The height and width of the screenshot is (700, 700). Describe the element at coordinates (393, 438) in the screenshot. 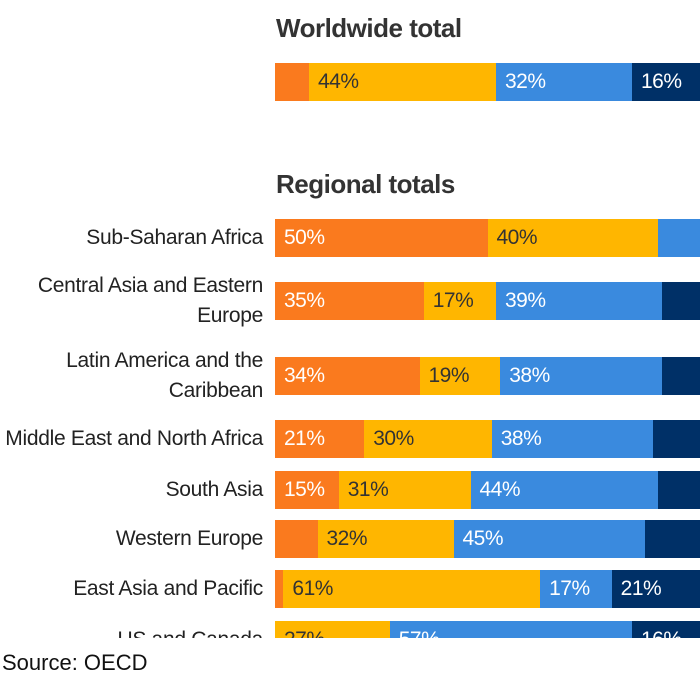

I see `data-label: 30%` at that location.